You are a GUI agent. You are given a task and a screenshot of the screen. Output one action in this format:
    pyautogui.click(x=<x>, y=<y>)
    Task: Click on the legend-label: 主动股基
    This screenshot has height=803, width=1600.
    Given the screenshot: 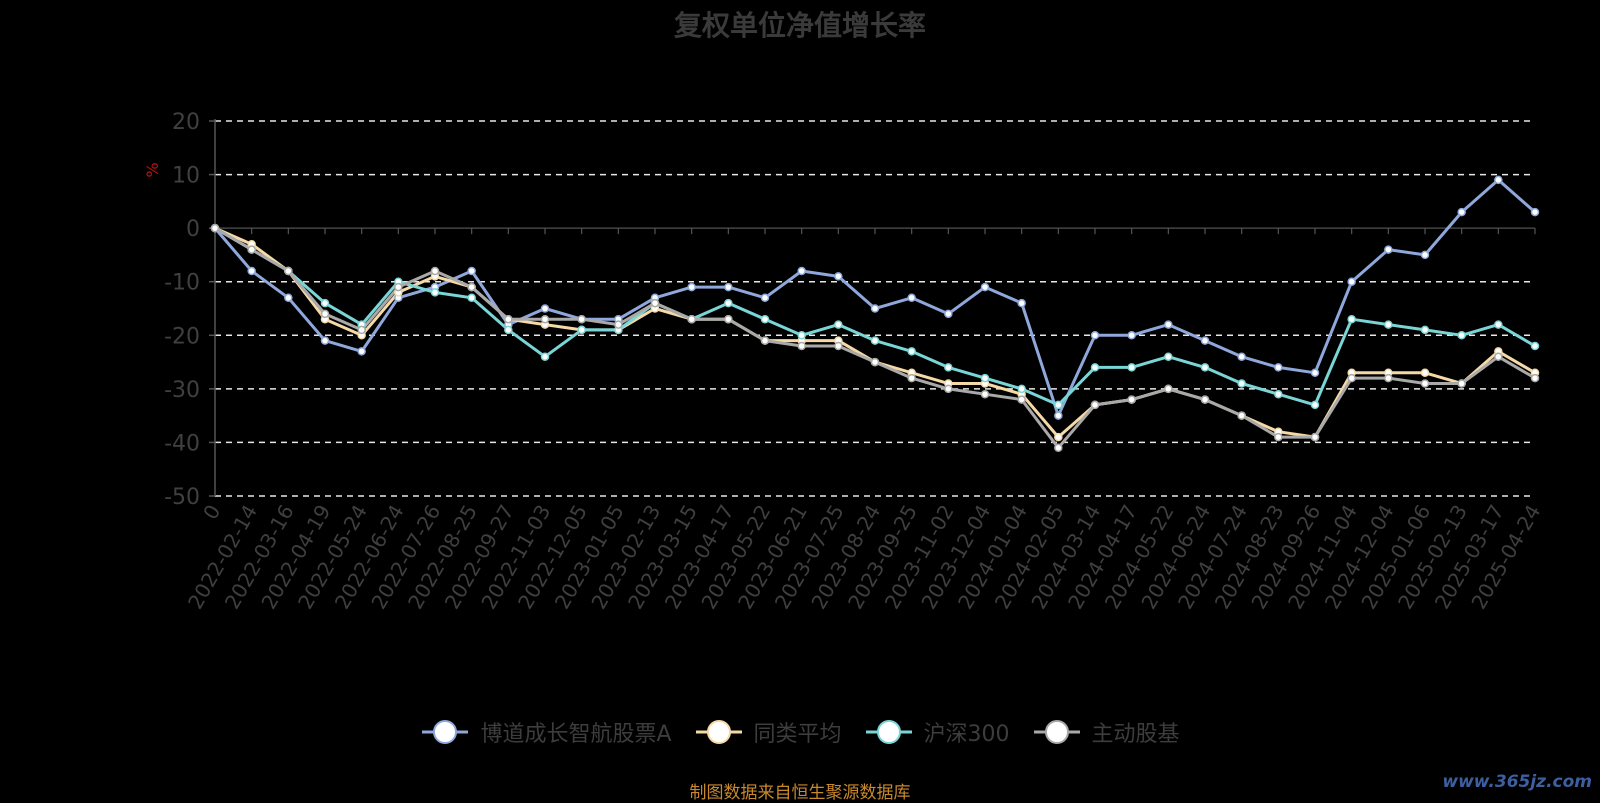 What is the action you would take?
    pyautogui.click(x=1135, y=734)
    